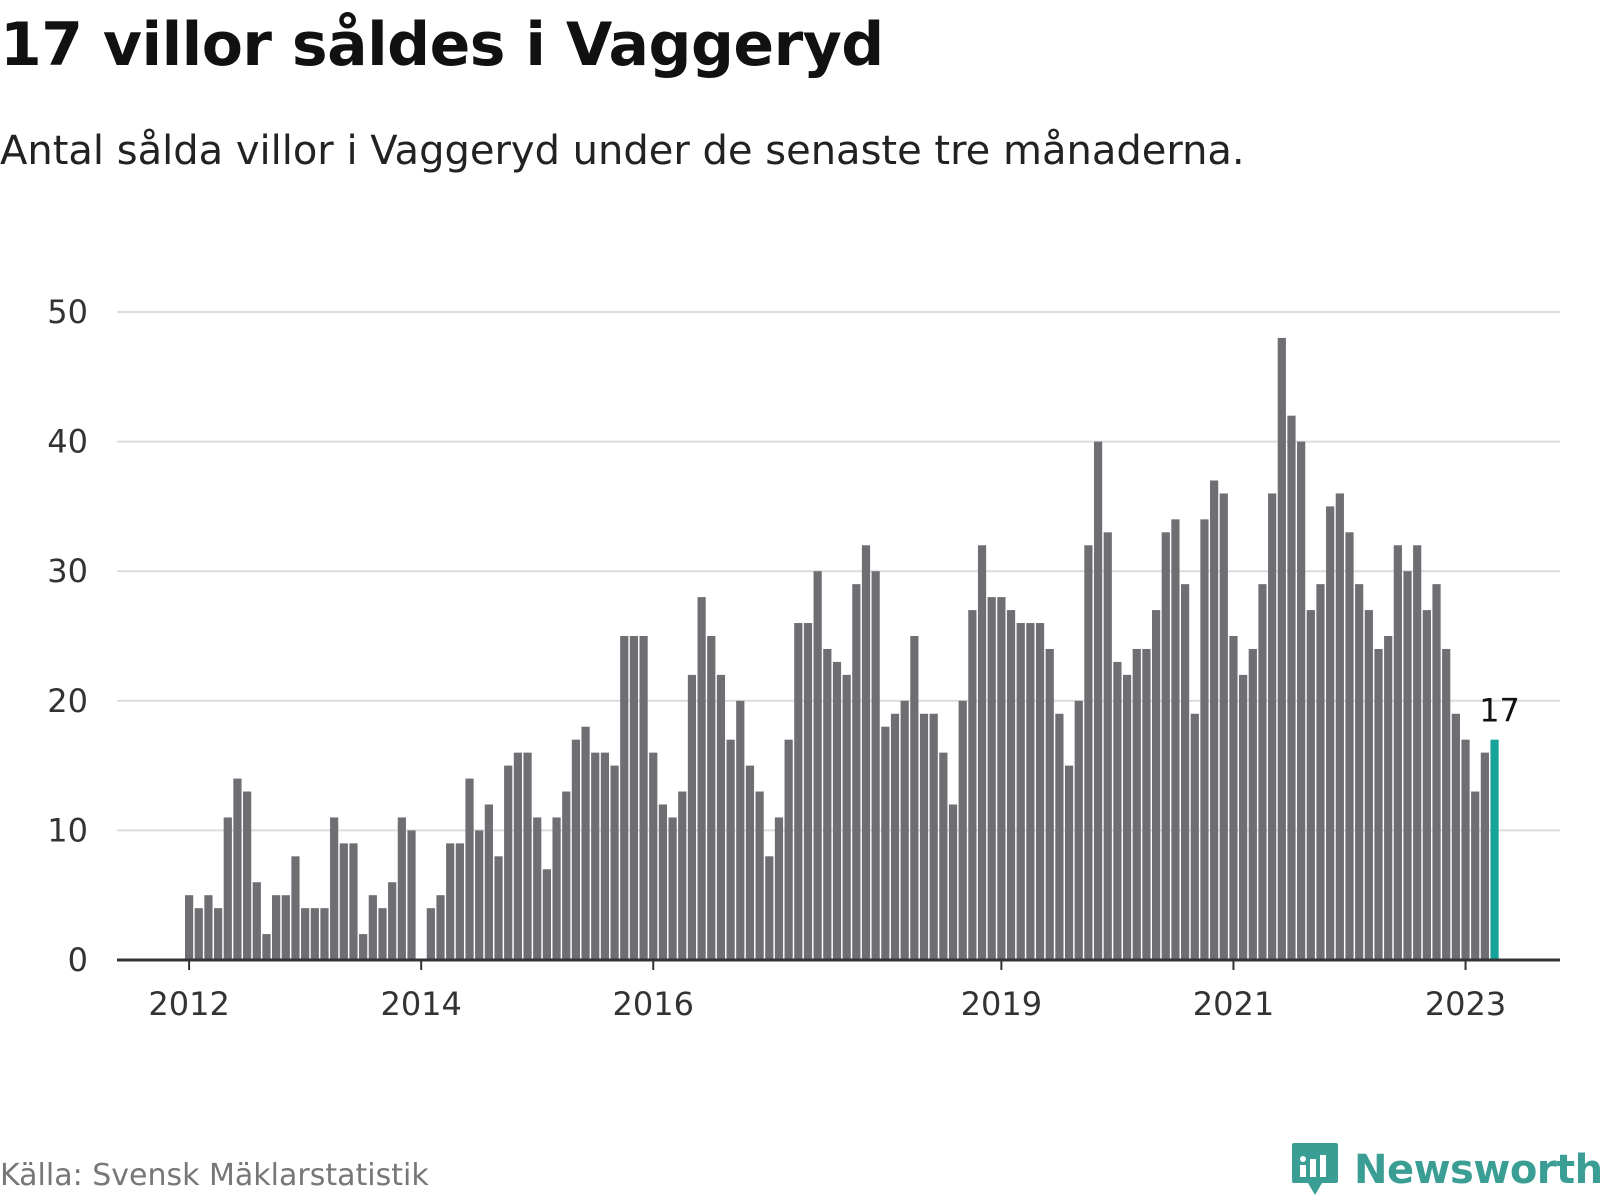  Describe the element at coordinates (214, 1175) in the screenshot. I see `source-note: Källa: Svensk Mäklarstatistik` at that location.